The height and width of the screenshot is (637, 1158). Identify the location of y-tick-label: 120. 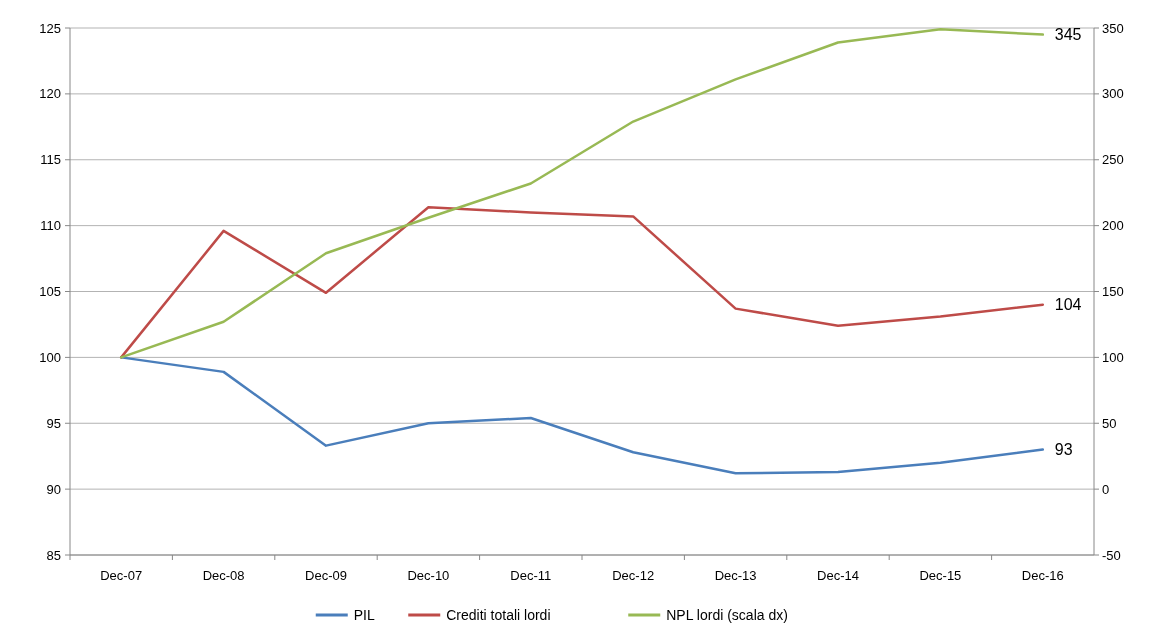
(50, 94).